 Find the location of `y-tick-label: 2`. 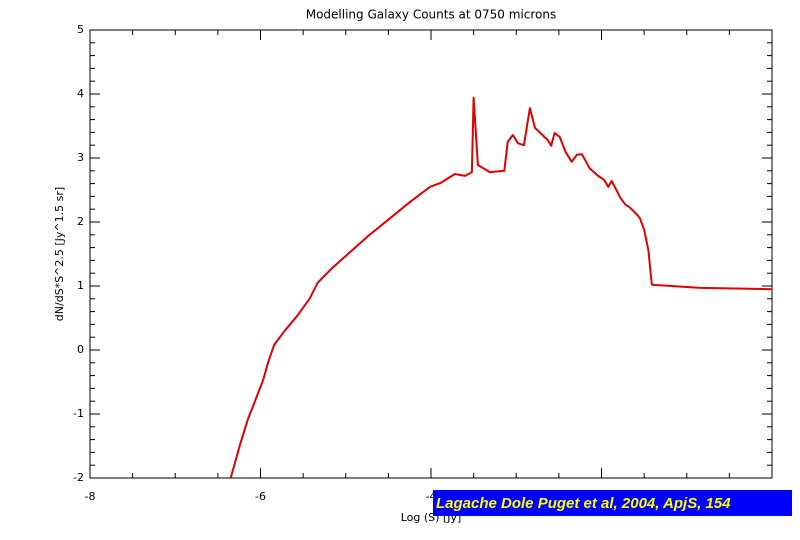

y-tick-label: 2 is located at coordinates (80, 221).